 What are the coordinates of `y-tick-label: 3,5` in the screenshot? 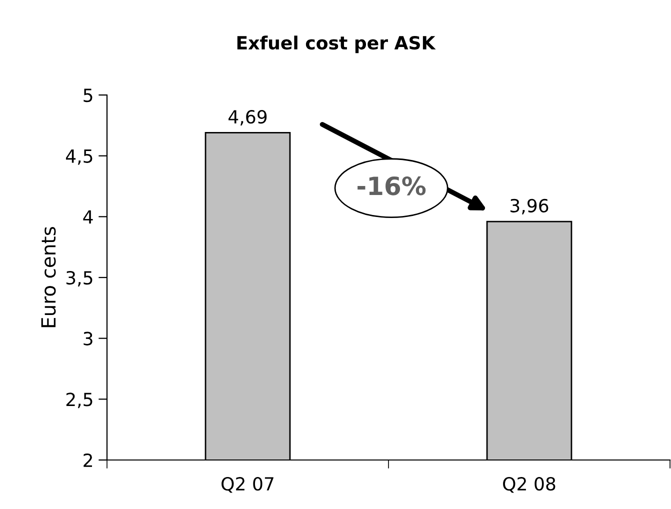 It's located at (79, 278).